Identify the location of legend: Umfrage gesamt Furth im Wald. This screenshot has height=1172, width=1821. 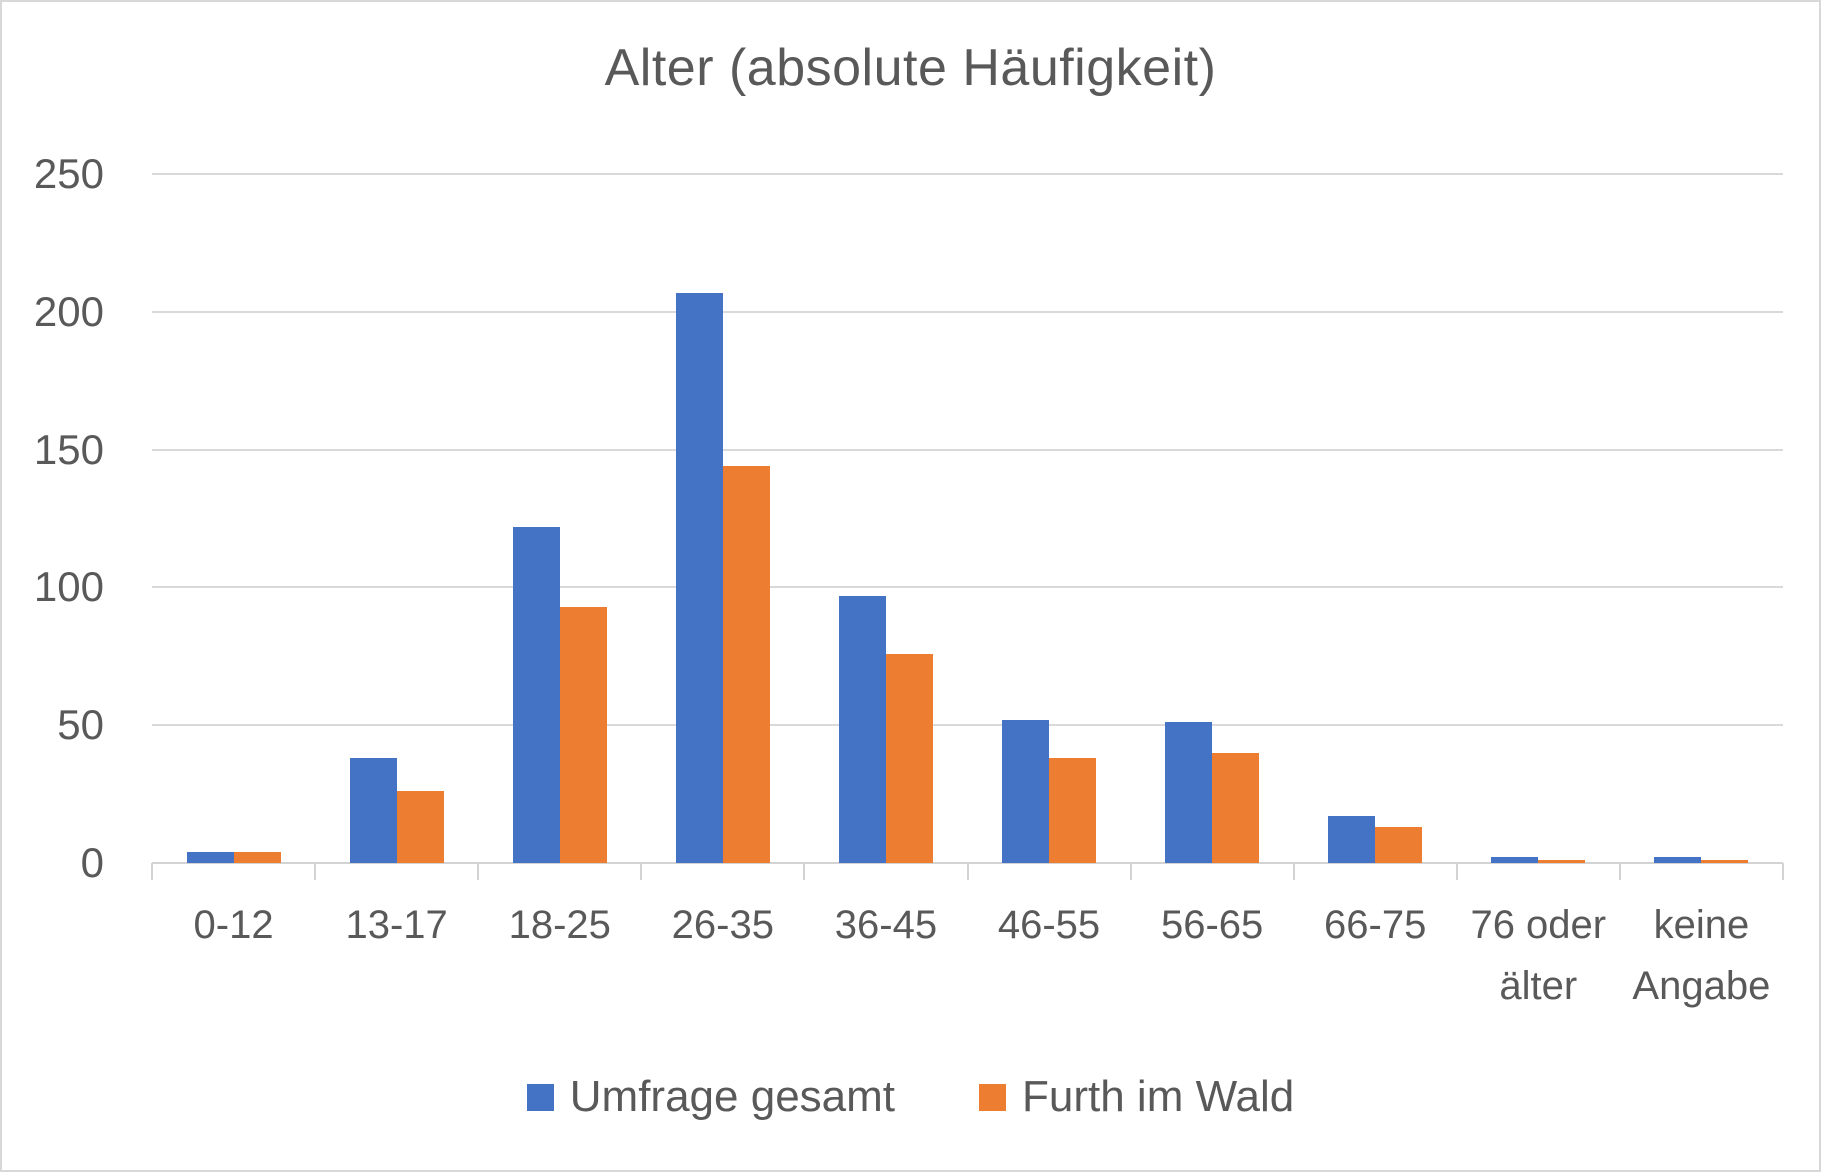
(910, 1097).